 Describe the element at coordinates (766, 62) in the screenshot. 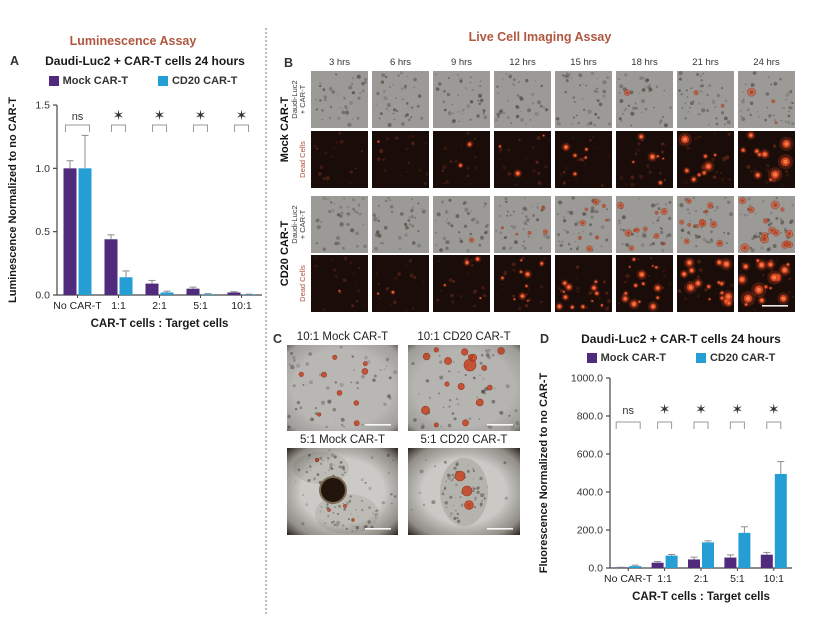

I see `timepoint-label: 24 hrs` at that location.